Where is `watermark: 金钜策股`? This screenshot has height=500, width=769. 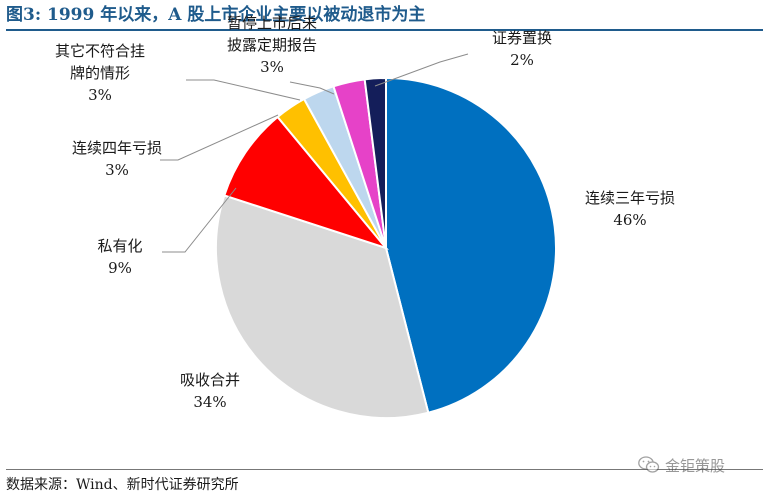
watermark: 金钜策股 is located at coordinates (681, 465).